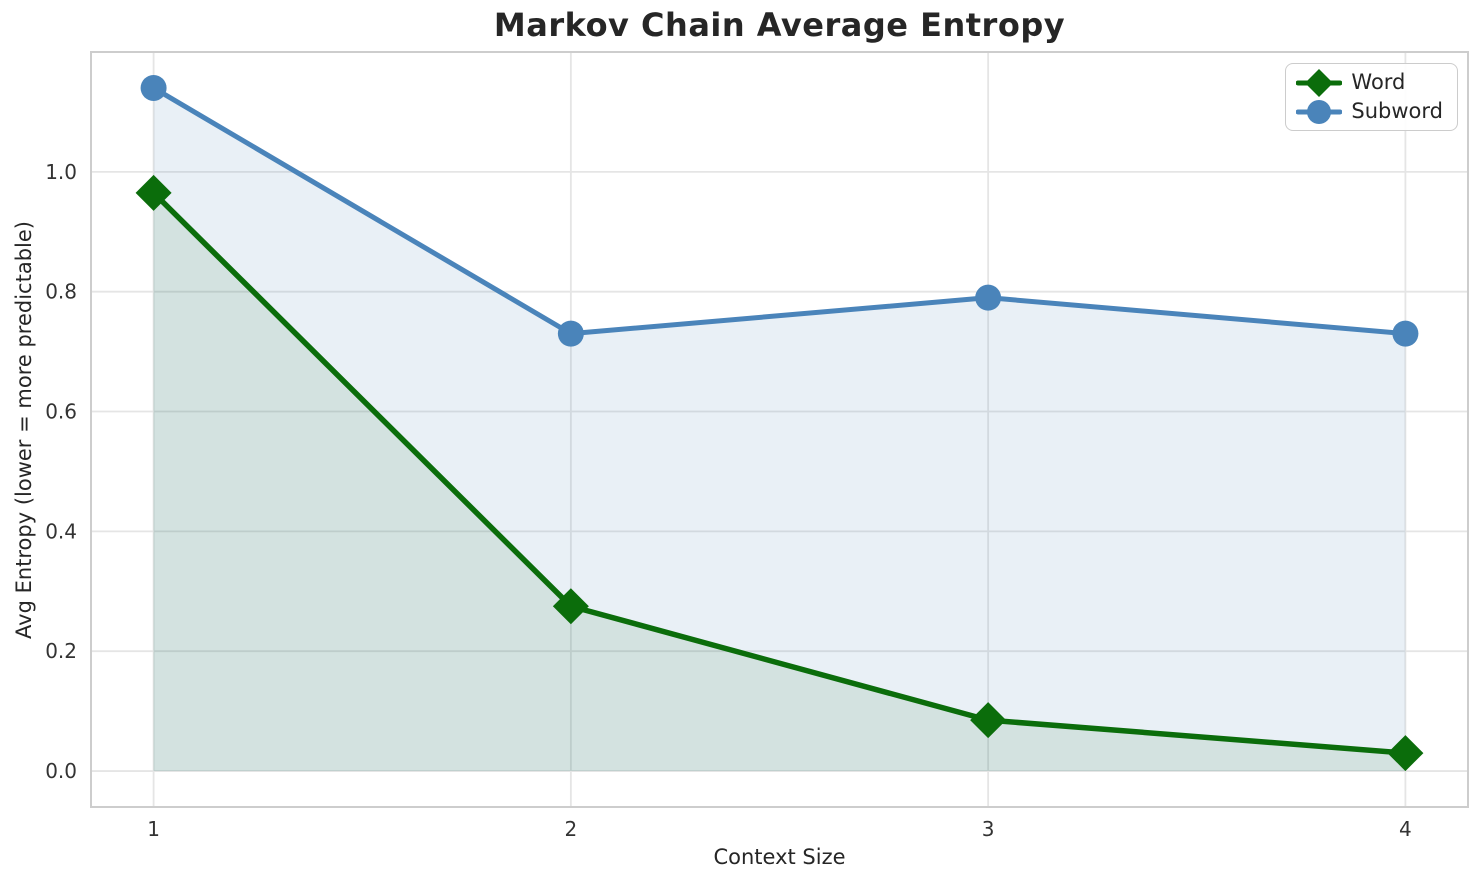 Image resolution: width=1484 pixels, height=885 pixels. What do you see at coordinates (988, 829) in the screenshot?
I see `x-tick-label: 3` at bounding box center [988, 829].